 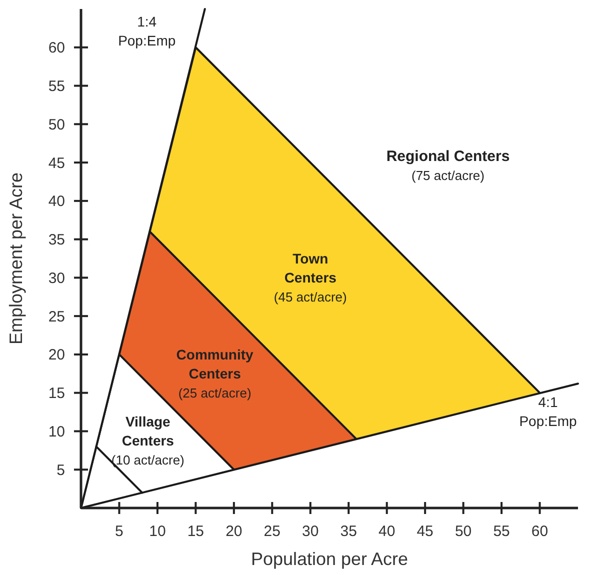 I want to click on x-tick-label: 20, so click(x=234, y=531).